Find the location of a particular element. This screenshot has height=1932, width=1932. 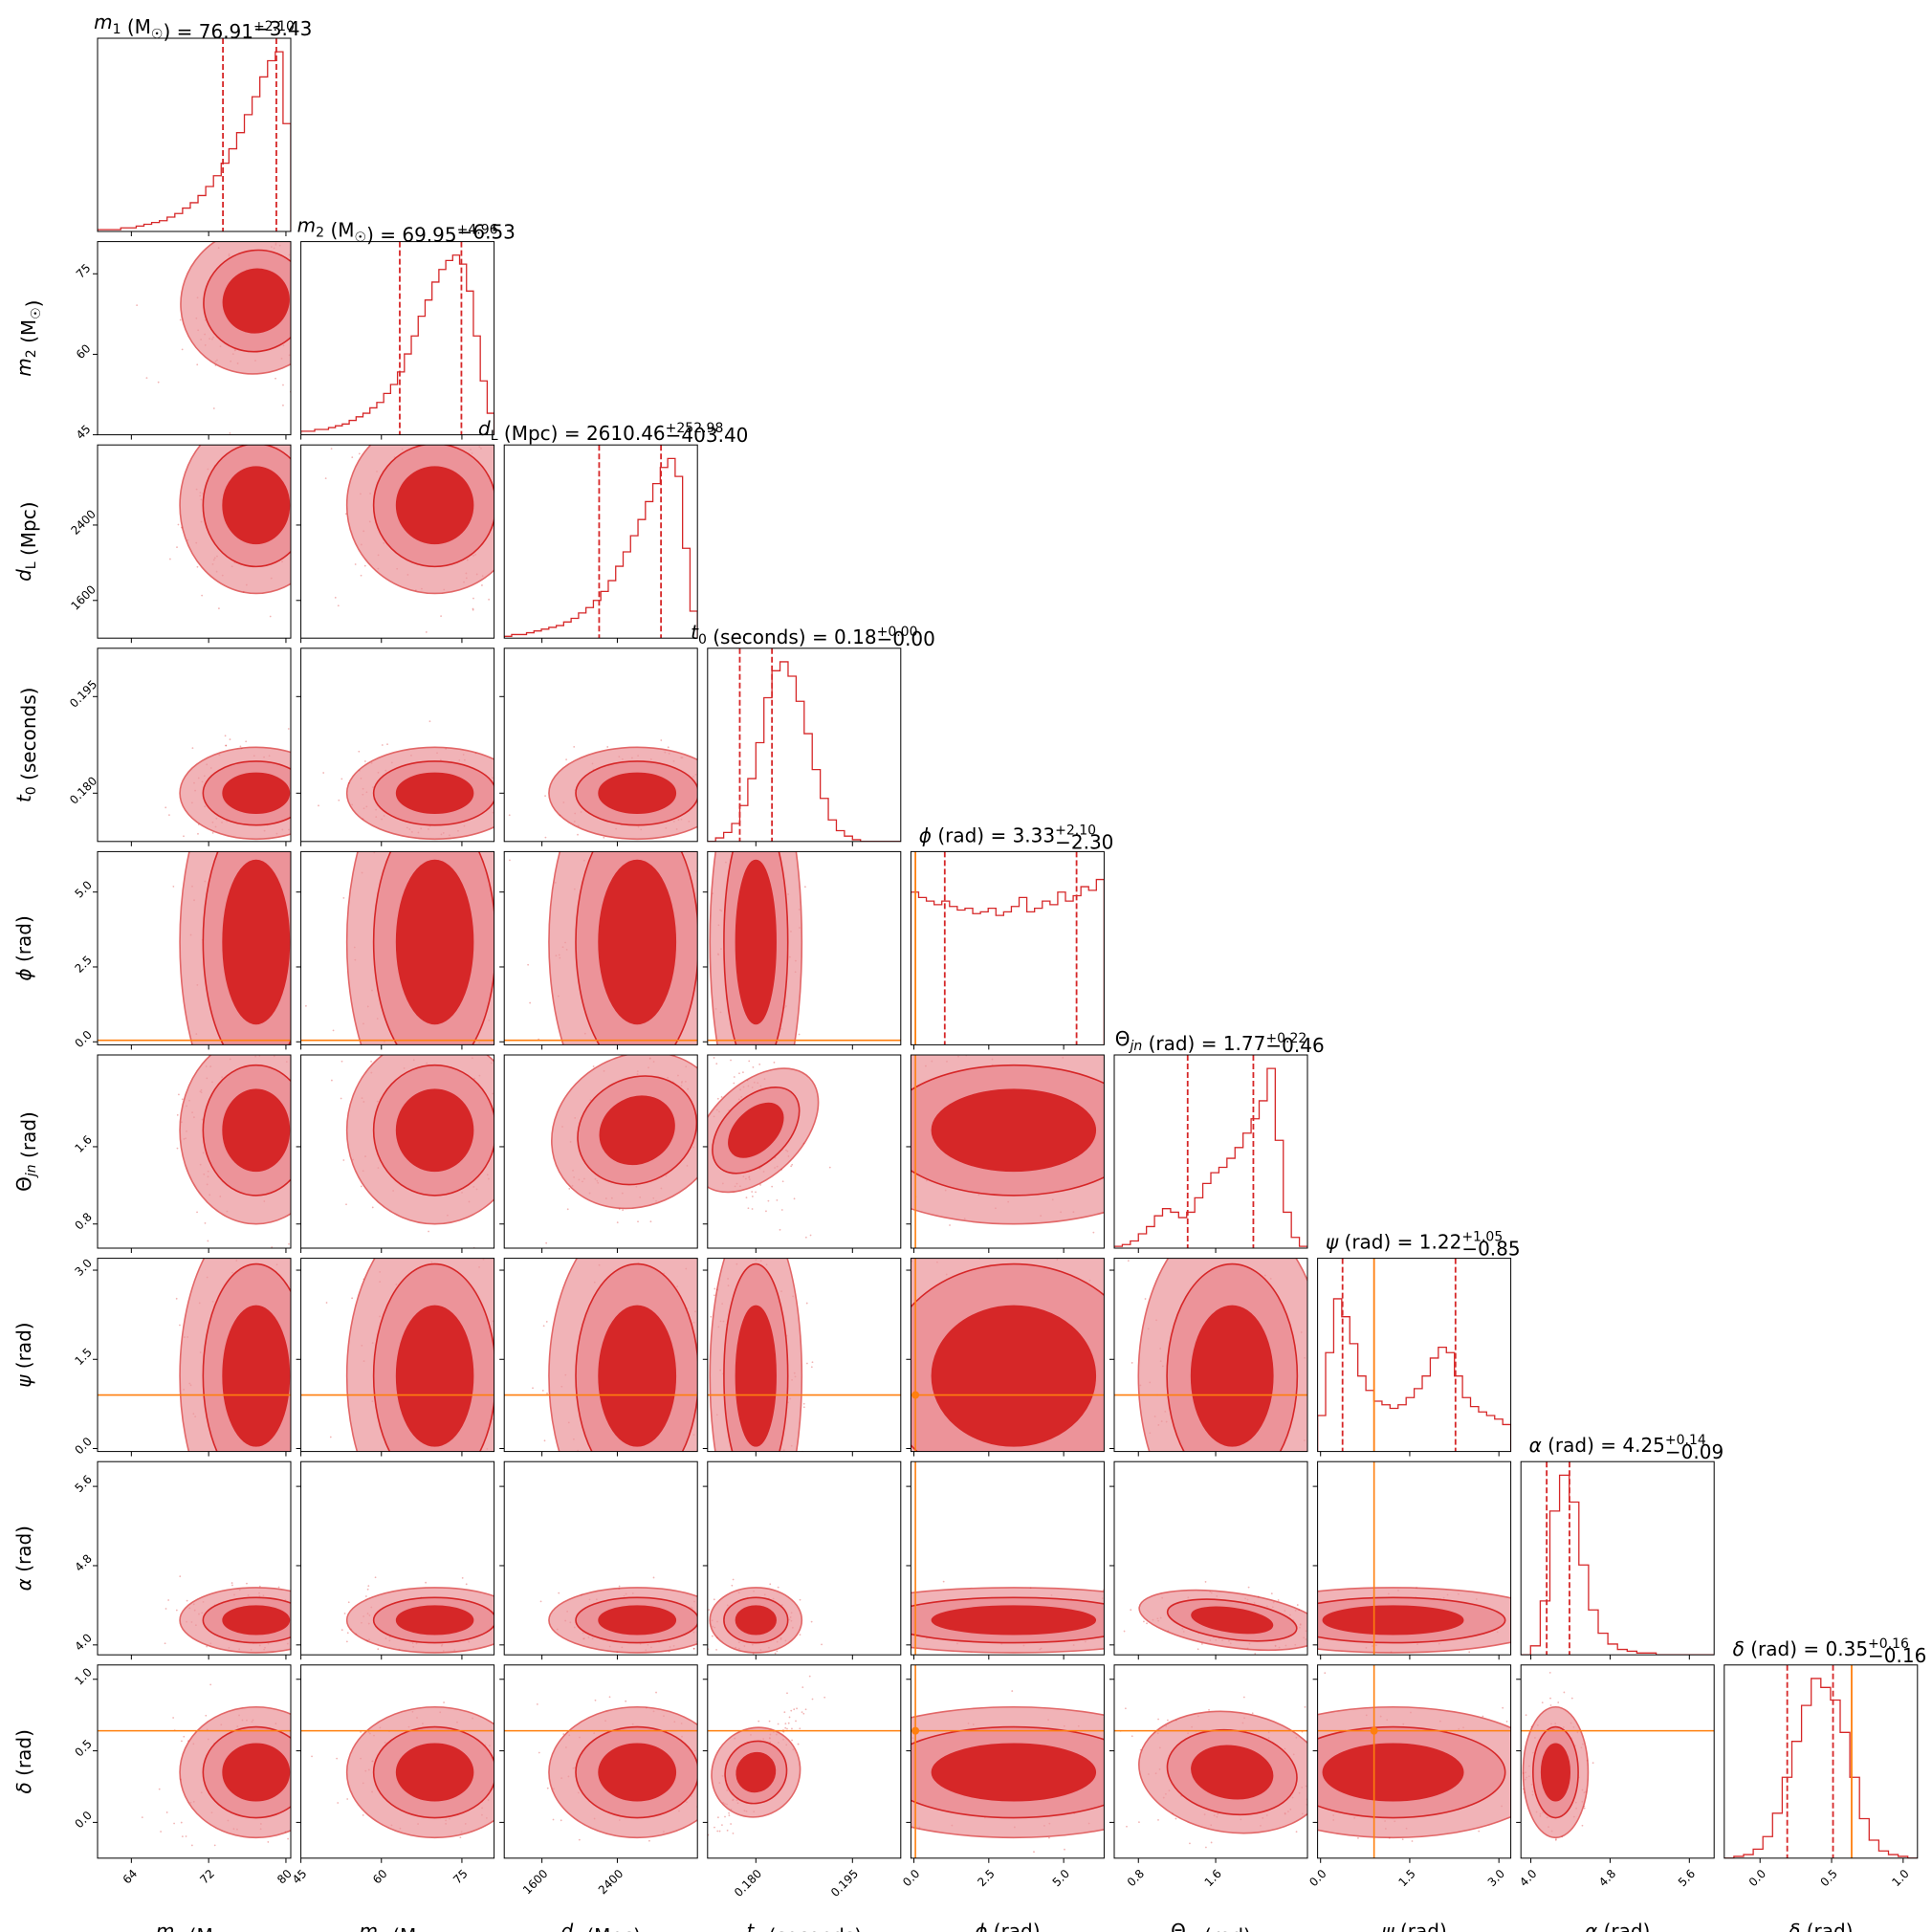

density-panel-thjn-vs-phi is located at coordinates (995, 1153).